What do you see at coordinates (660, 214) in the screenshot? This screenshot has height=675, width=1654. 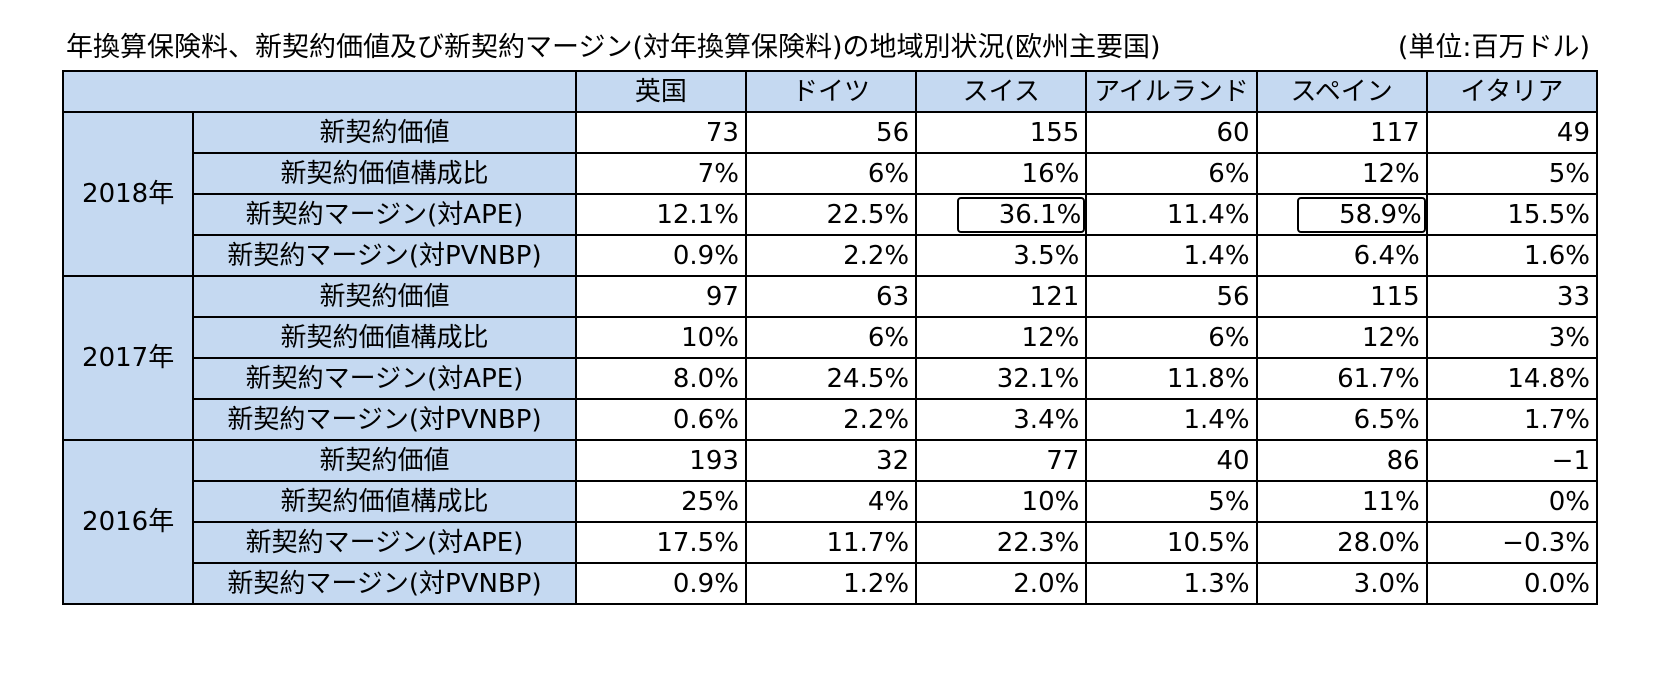 I see `value-cell: 12.1%` at bounding box center [660, 214].